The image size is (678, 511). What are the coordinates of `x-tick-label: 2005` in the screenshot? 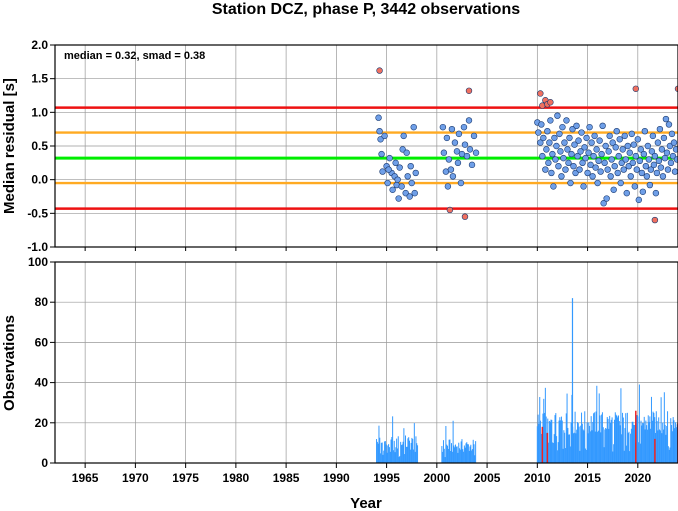 It's located at (487, 478).